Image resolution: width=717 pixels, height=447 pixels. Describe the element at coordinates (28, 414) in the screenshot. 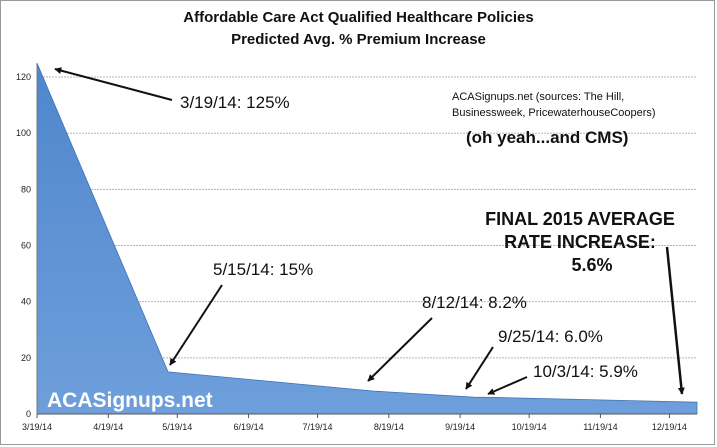

I see `y-tick-label: 0` at that location.